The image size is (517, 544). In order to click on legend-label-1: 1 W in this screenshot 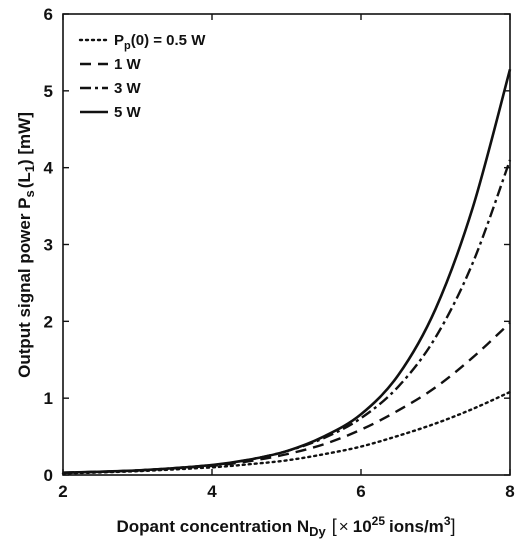, I will do `click(128, 64)`.